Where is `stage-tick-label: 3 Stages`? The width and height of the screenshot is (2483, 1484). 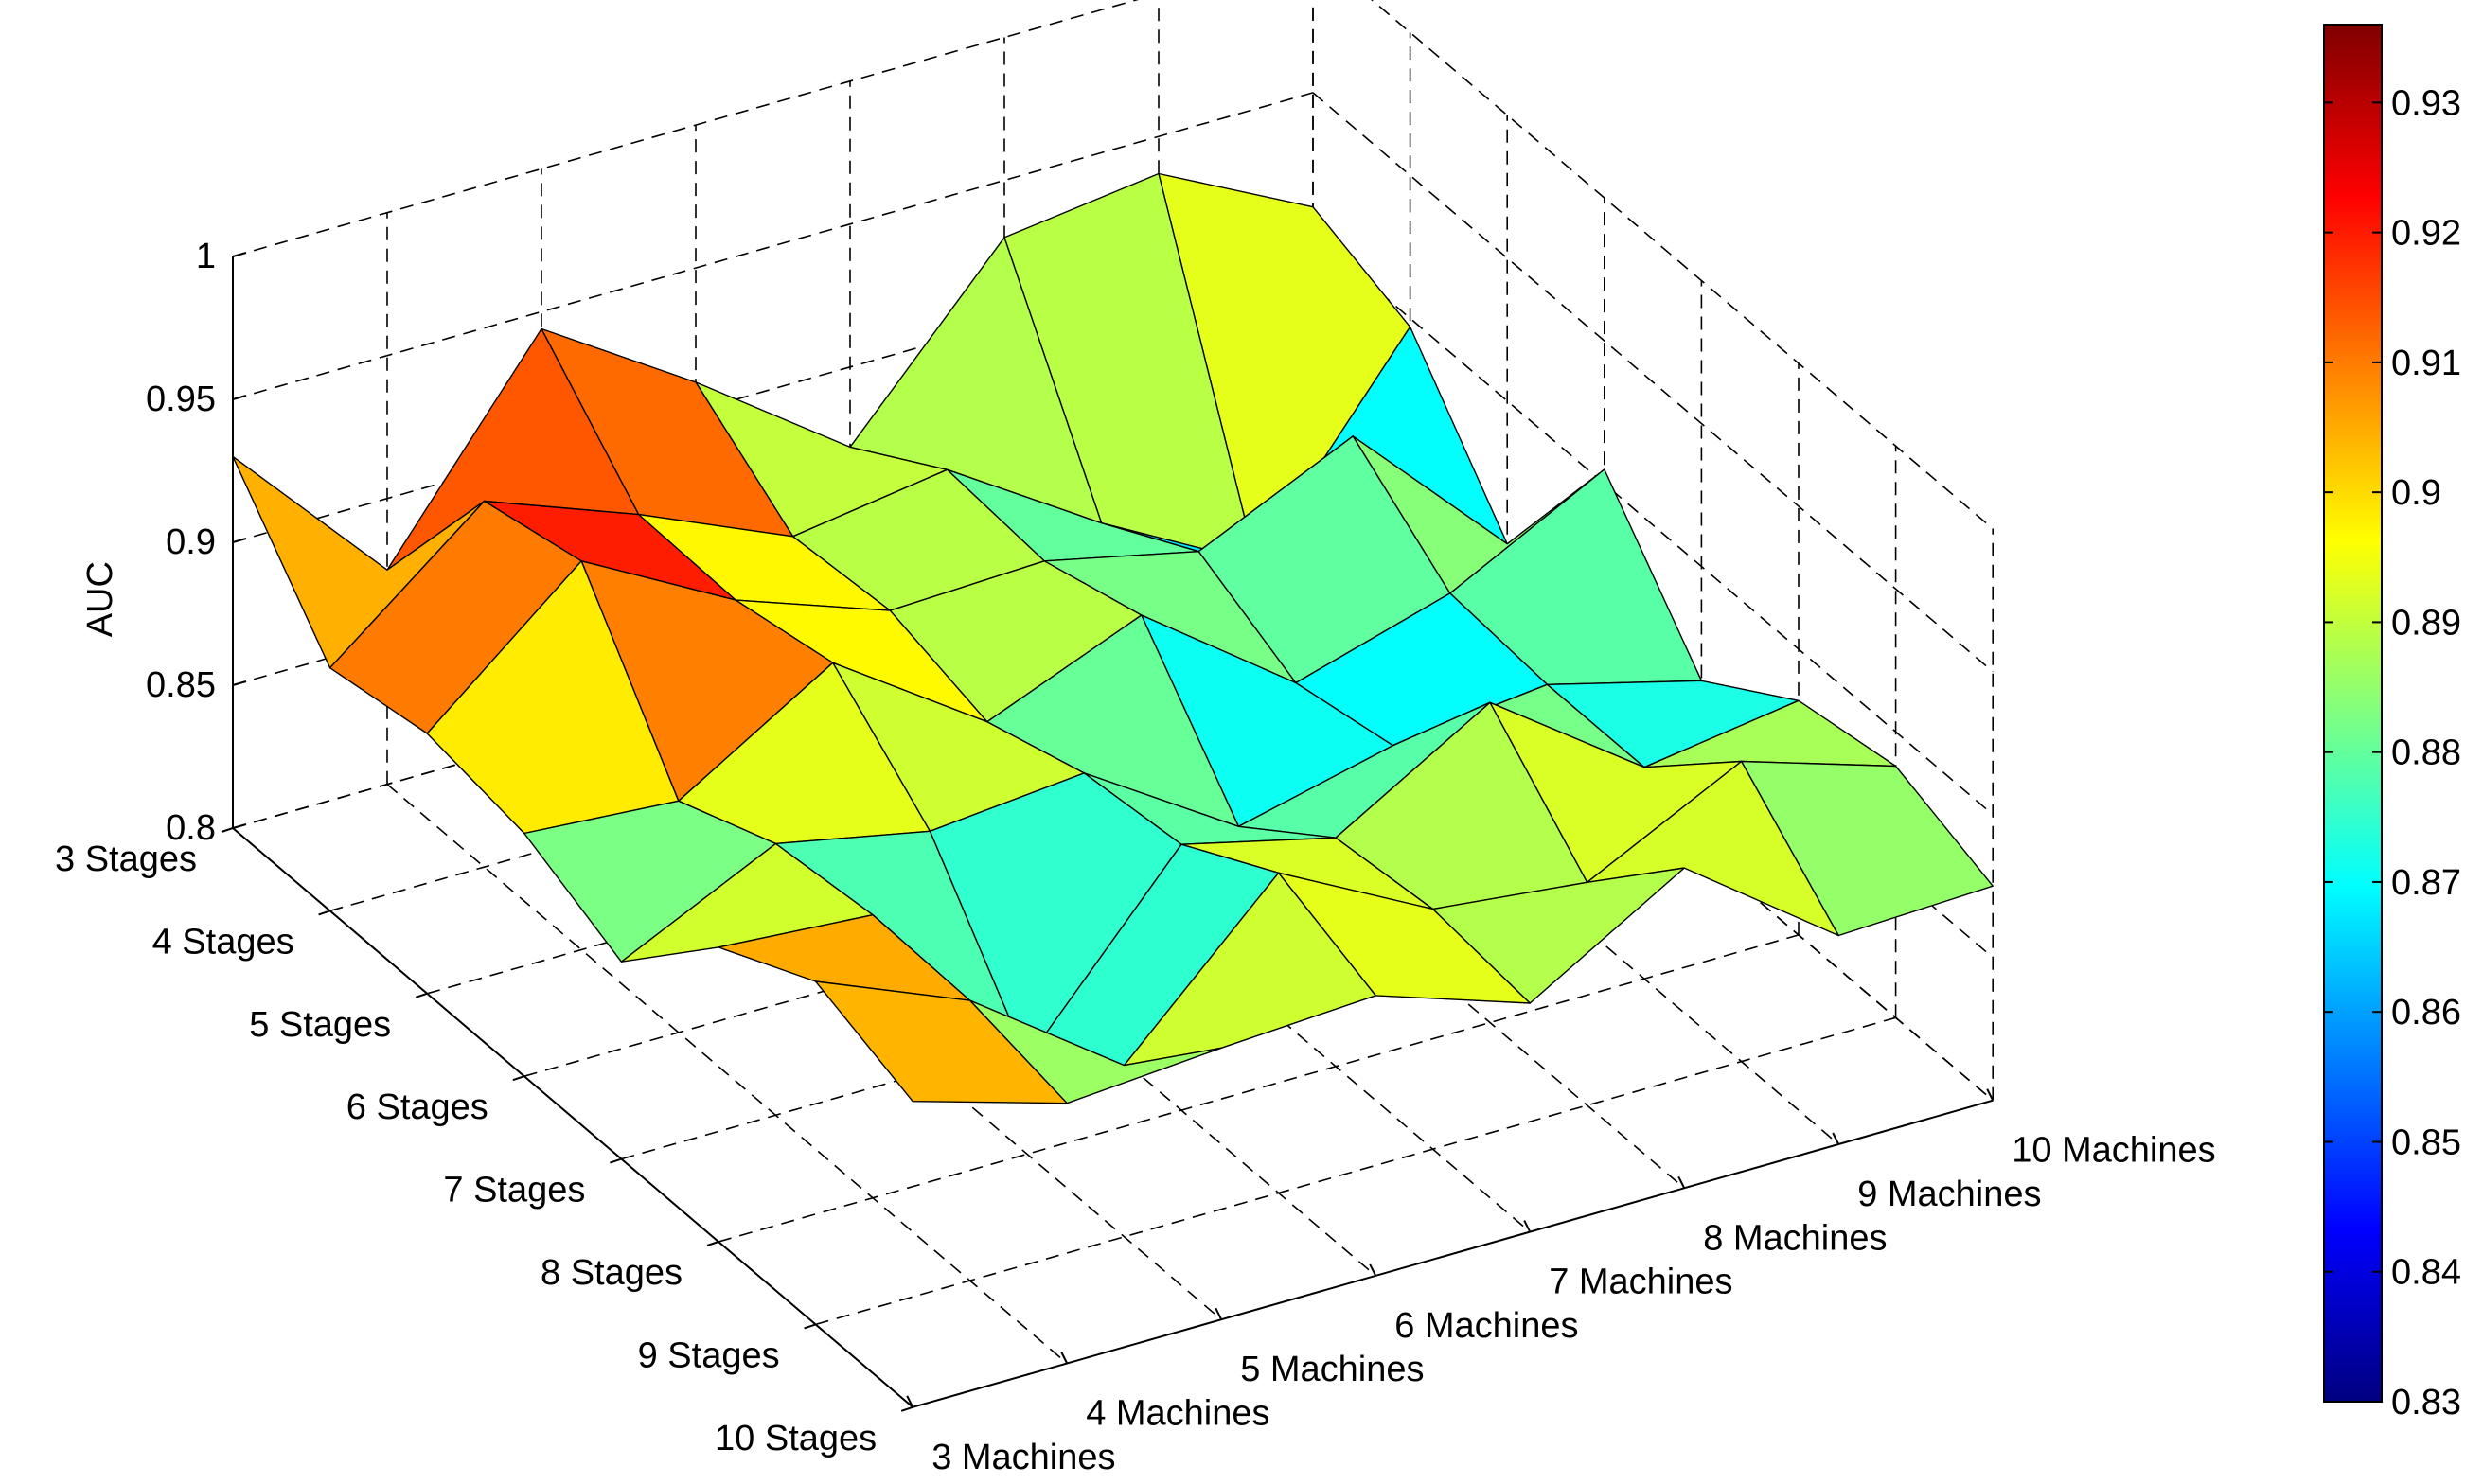 stage-tick-label: 3 Stages is located at coordinates (126, 859).